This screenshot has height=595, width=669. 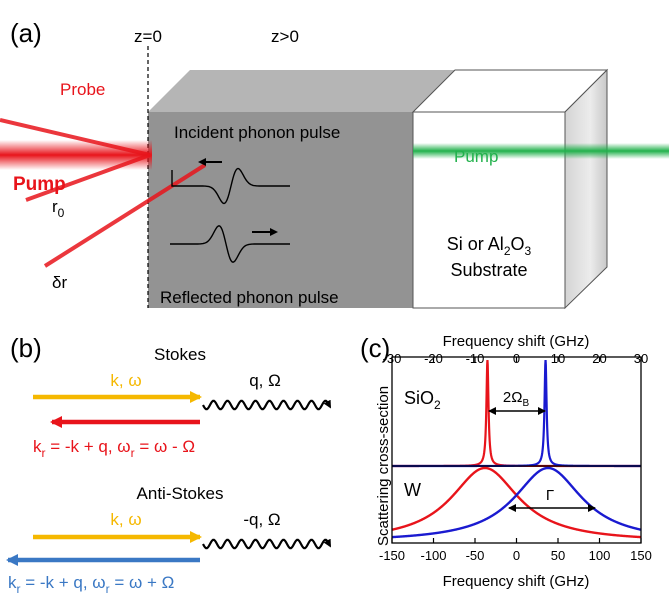 I want to click on stokes-title: Stokes, so click(x=180, y=354).